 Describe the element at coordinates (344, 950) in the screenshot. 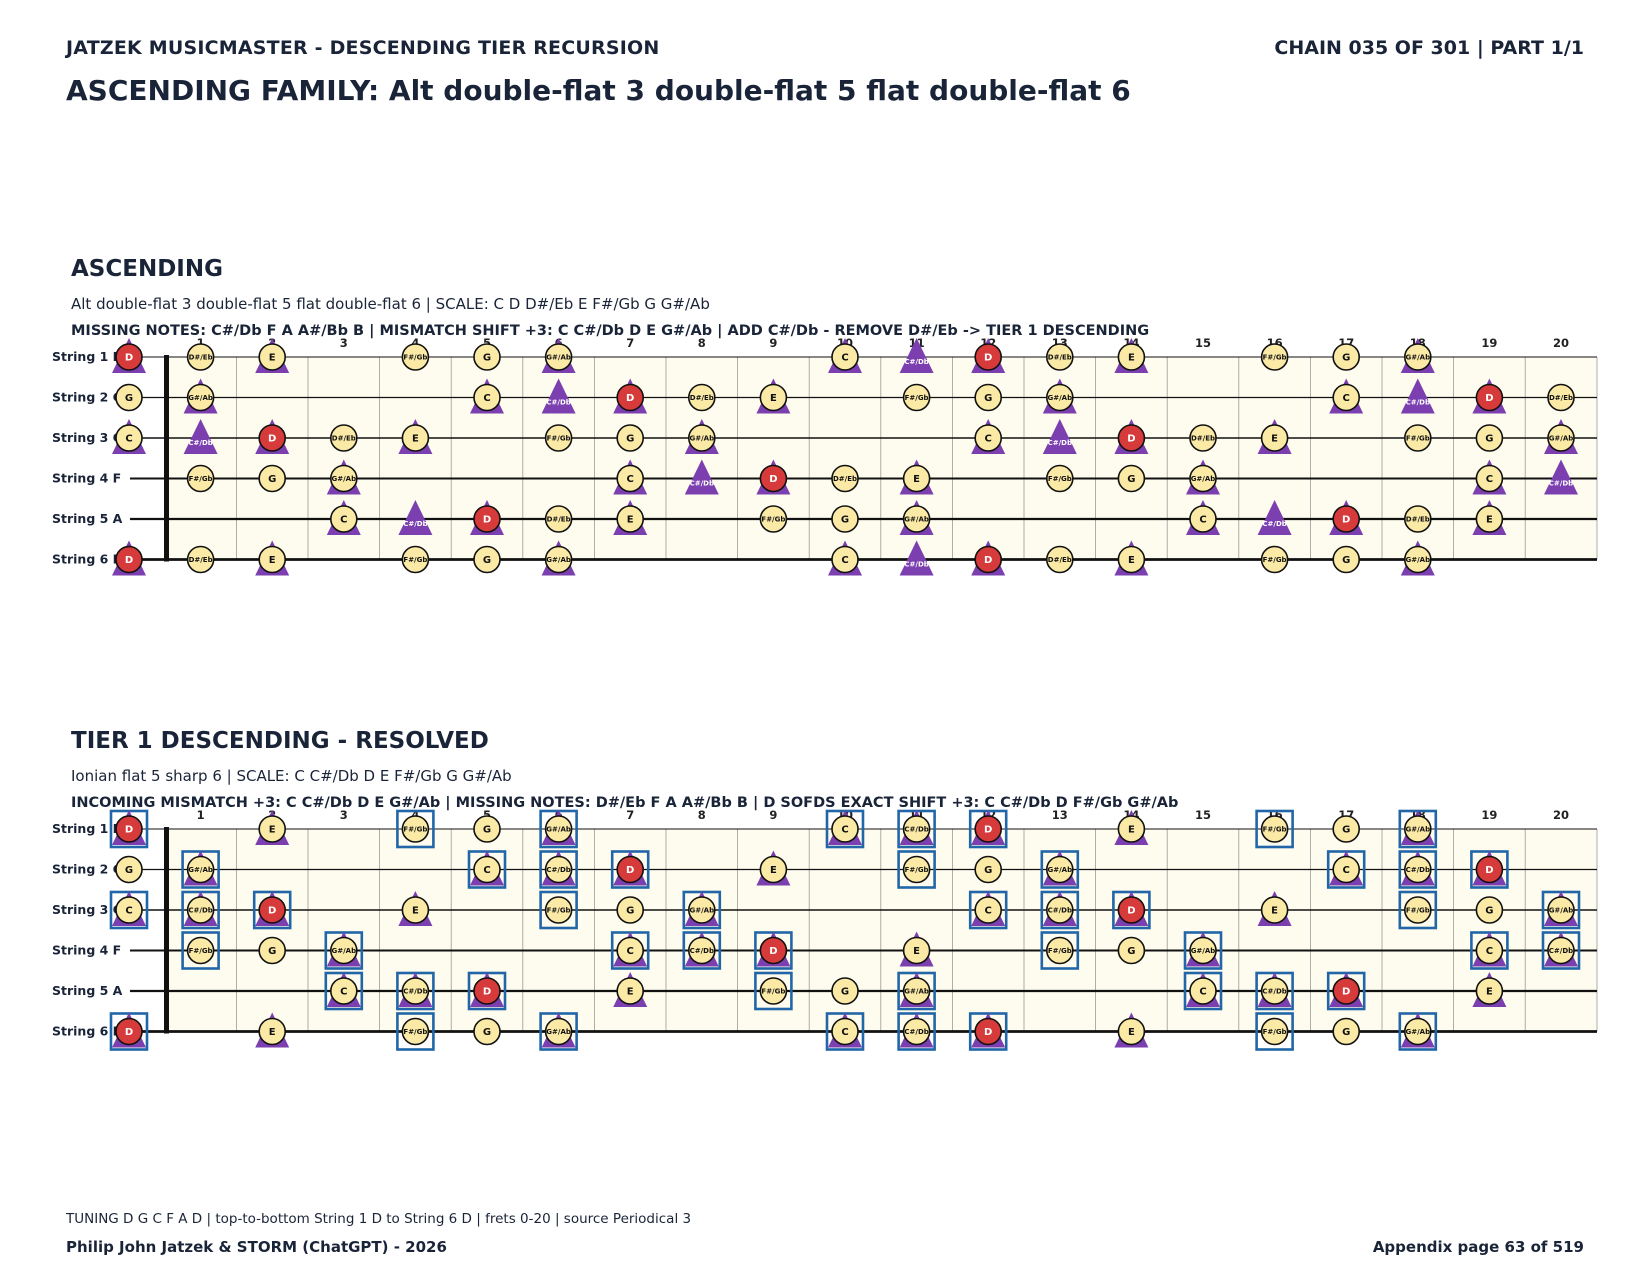

I see `note-marker-gsharp-ab: G#/Ab` at that location.